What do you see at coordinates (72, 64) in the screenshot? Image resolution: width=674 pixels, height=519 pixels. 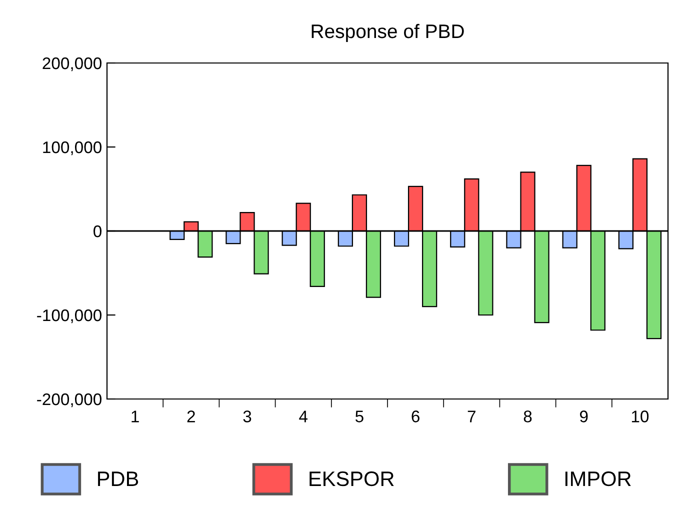 I see `y-tick-label: 200,000` at bounding box center [72, 64].